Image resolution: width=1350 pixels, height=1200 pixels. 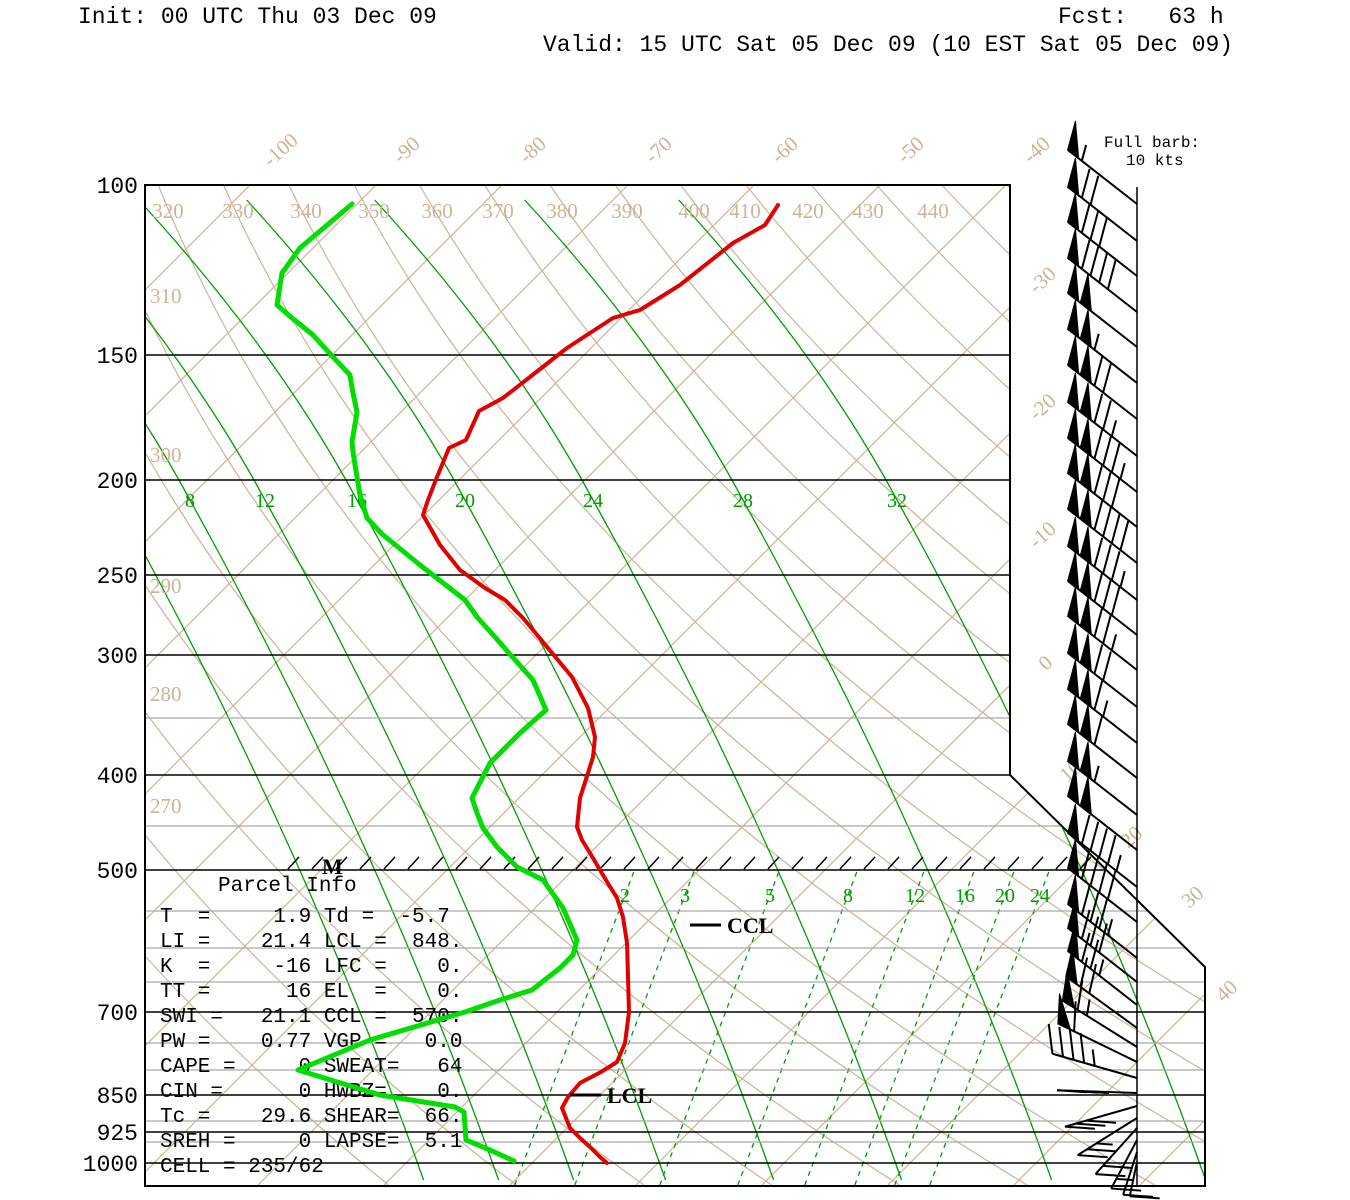 I want to click on isotherm-right-label: -10, so click(x=1042, y=535).